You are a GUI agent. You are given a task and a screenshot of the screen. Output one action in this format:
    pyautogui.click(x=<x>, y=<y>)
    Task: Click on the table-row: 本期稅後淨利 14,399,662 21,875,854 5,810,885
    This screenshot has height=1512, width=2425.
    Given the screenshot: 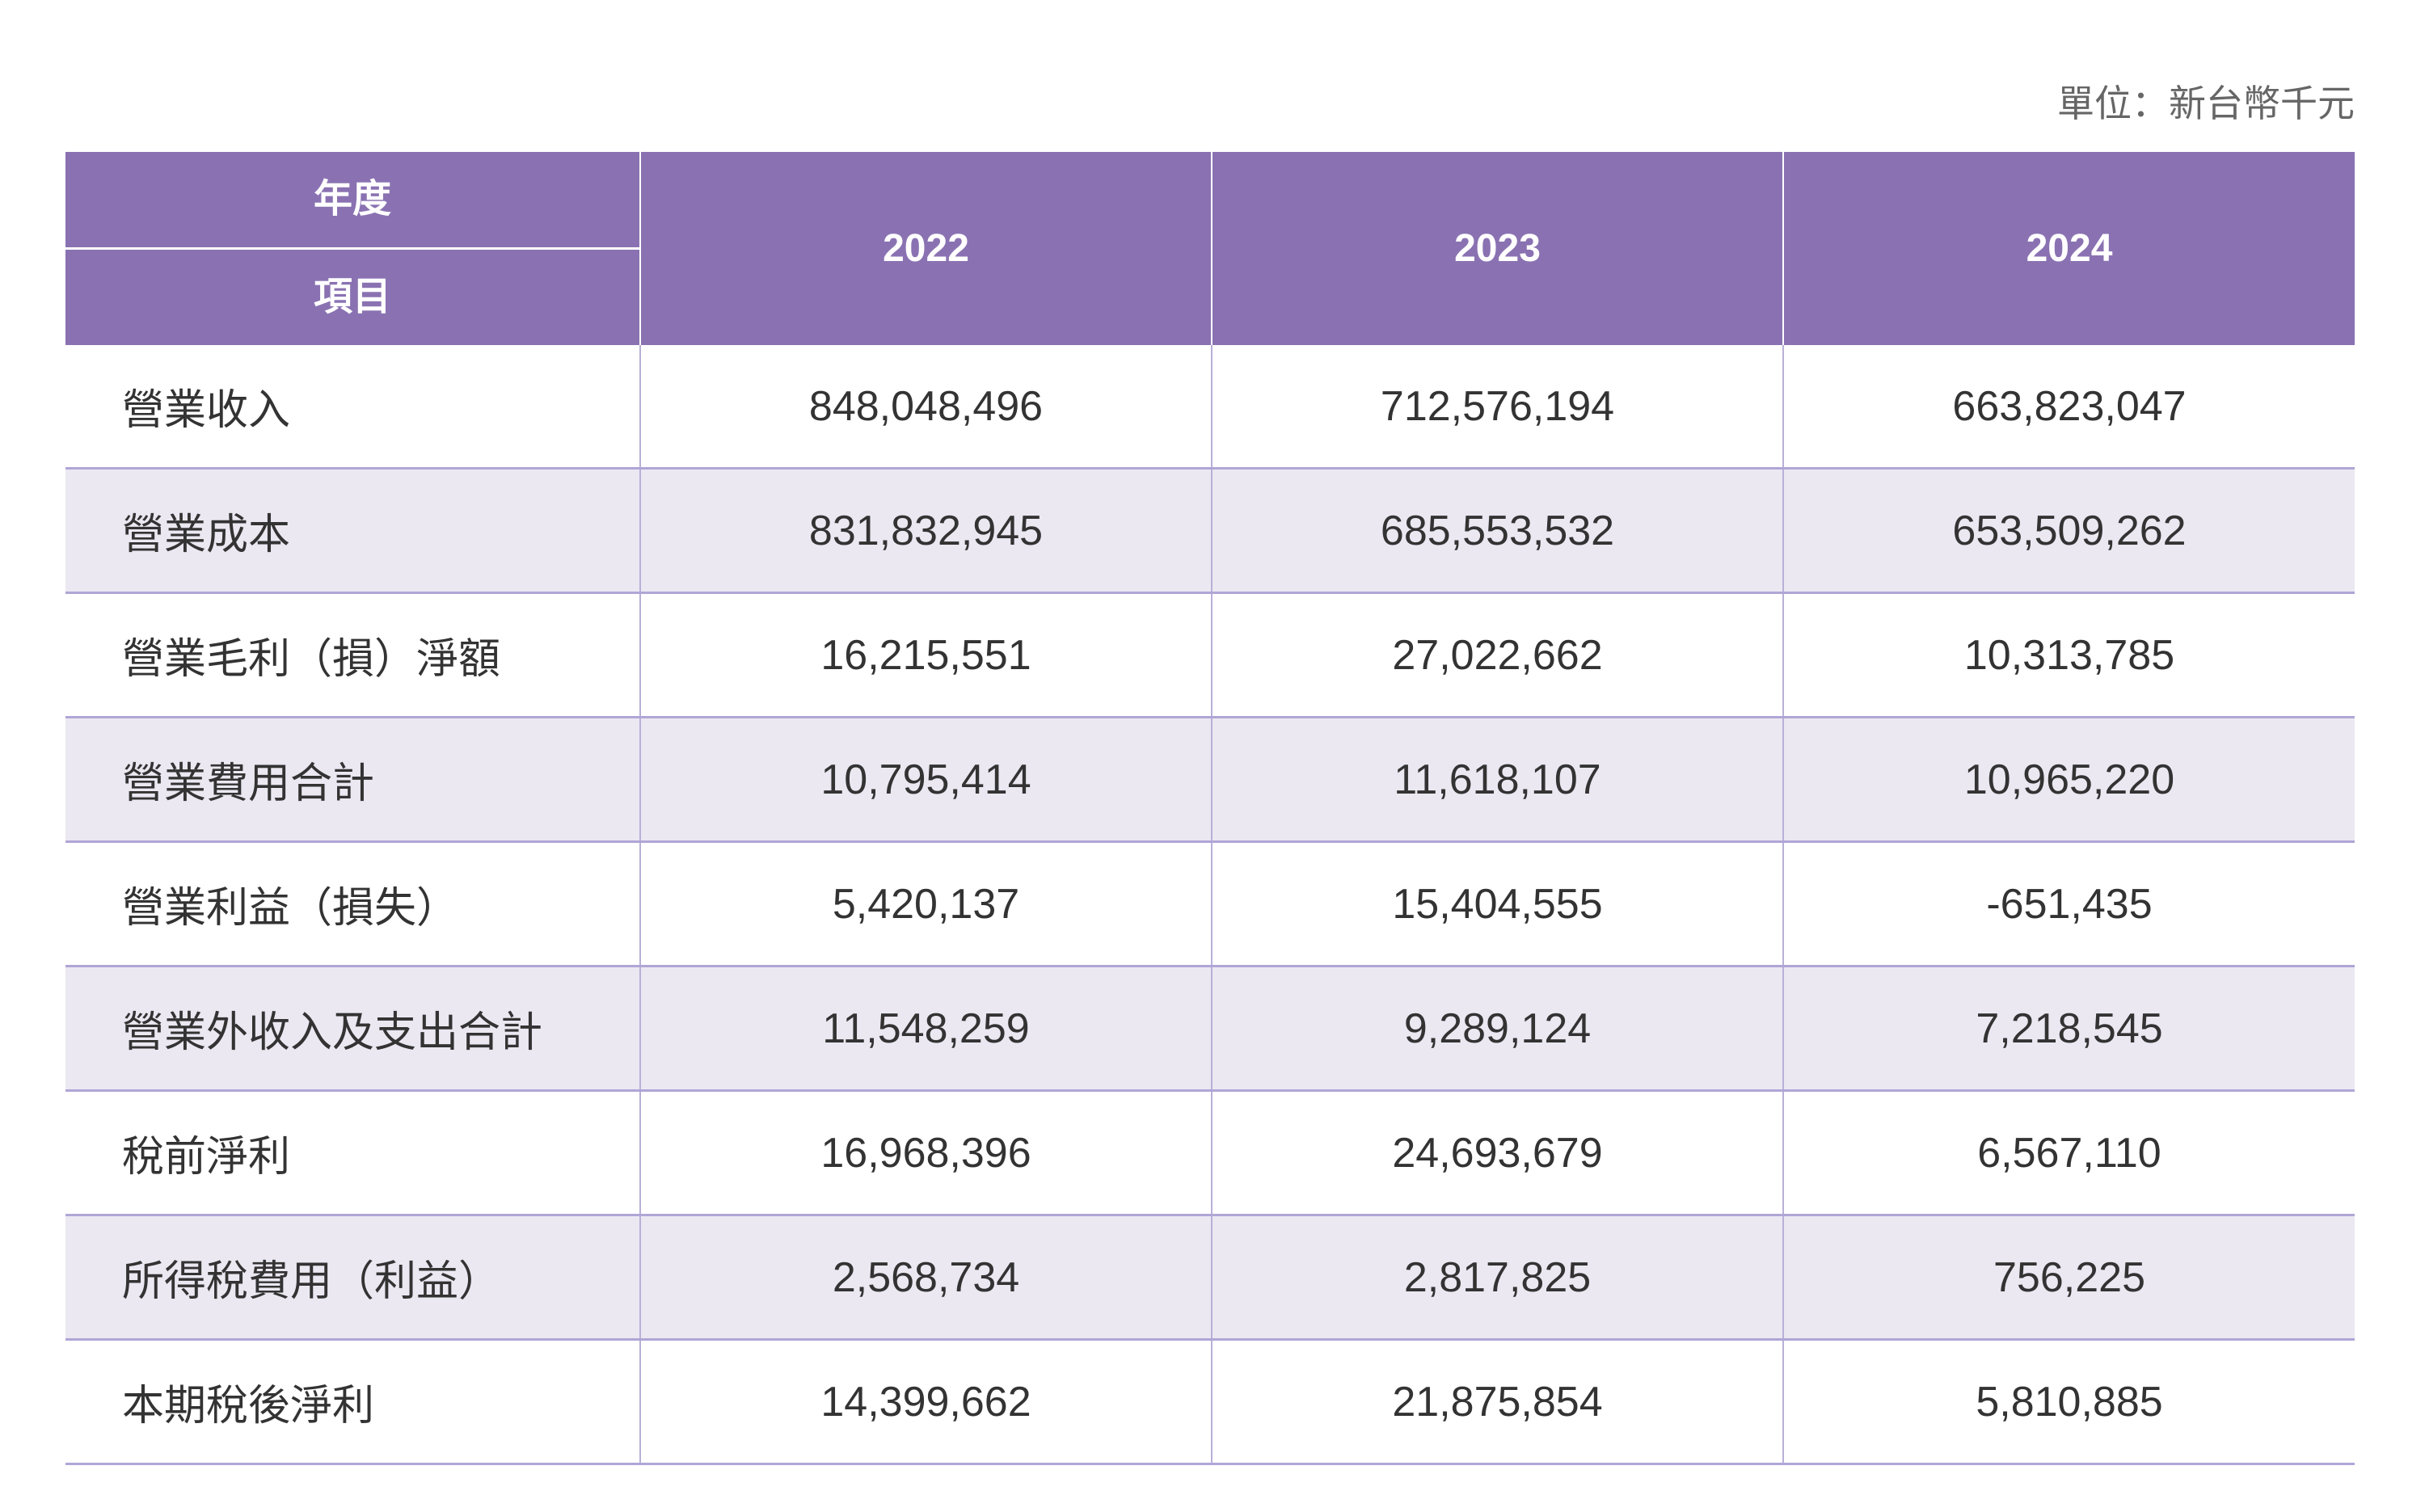 What is the action you would take?
    pyautogui.click(x=1210, y=1402)
    